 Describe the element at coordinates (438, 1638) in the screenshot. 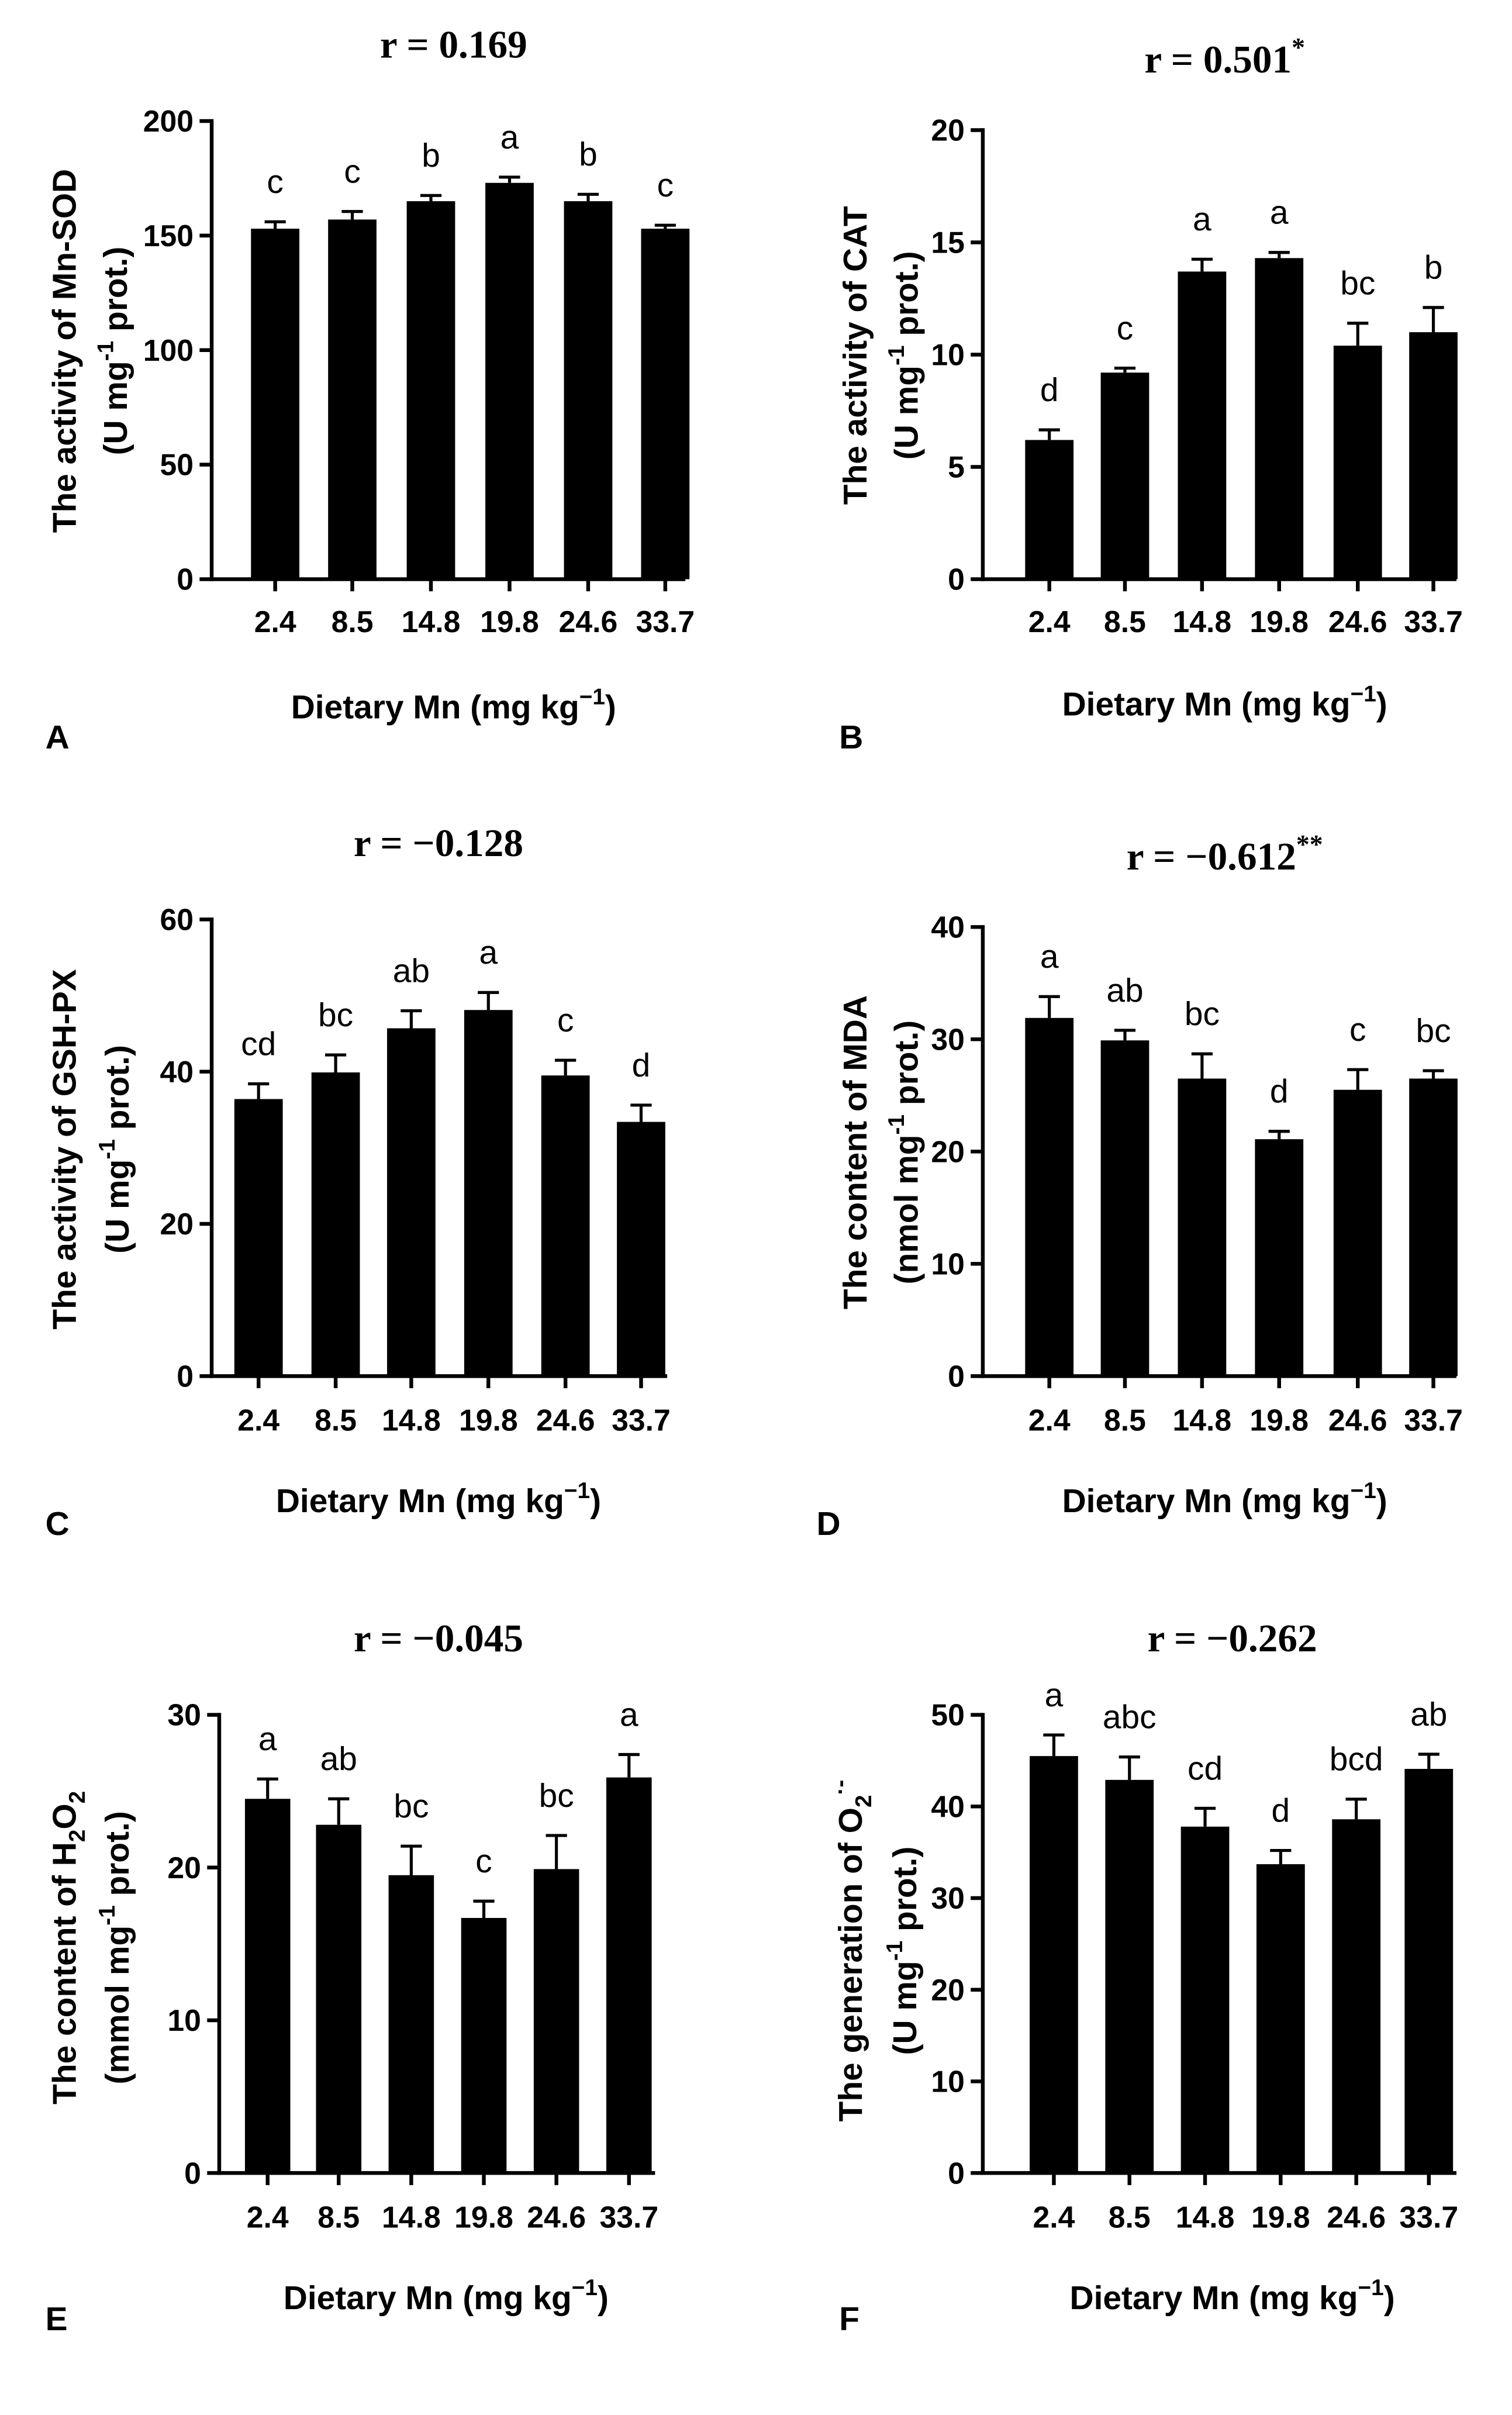

I see `panel-e-title-part-1: r = −0.045` at that location.